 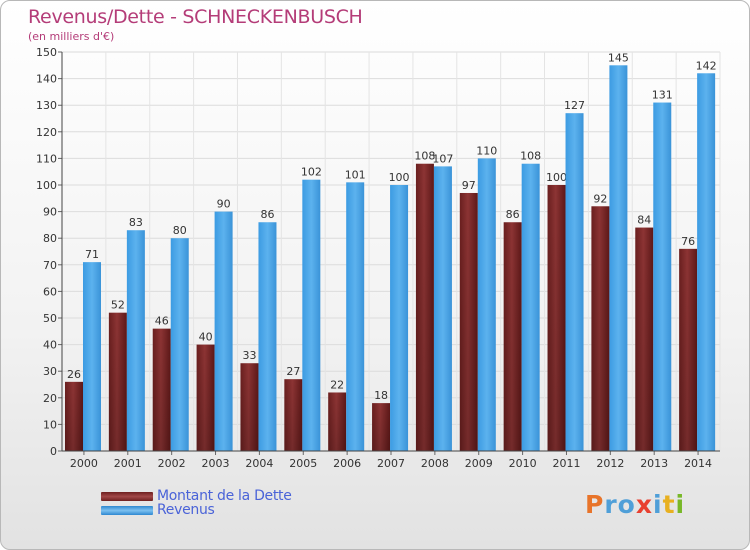 I want to click on data-label-debt: 84, so click(x=644, y=220).